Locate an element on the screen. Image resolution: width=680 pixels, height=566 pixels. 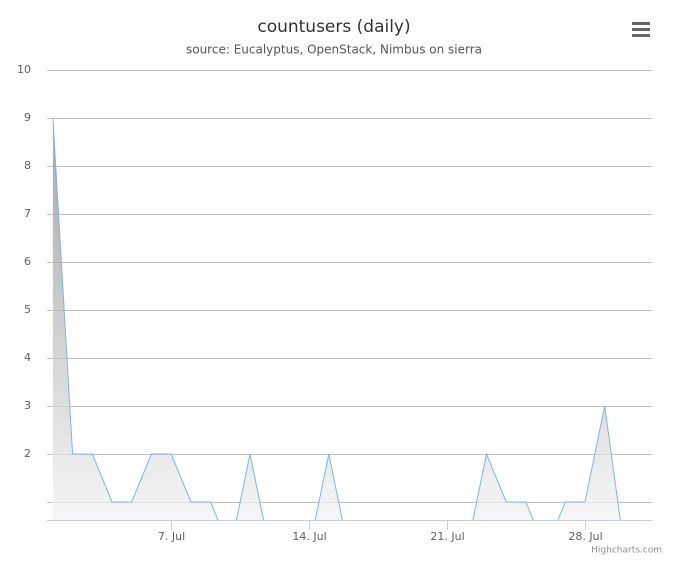
y-tick-label: 10 is located at coordinates (24, 69).